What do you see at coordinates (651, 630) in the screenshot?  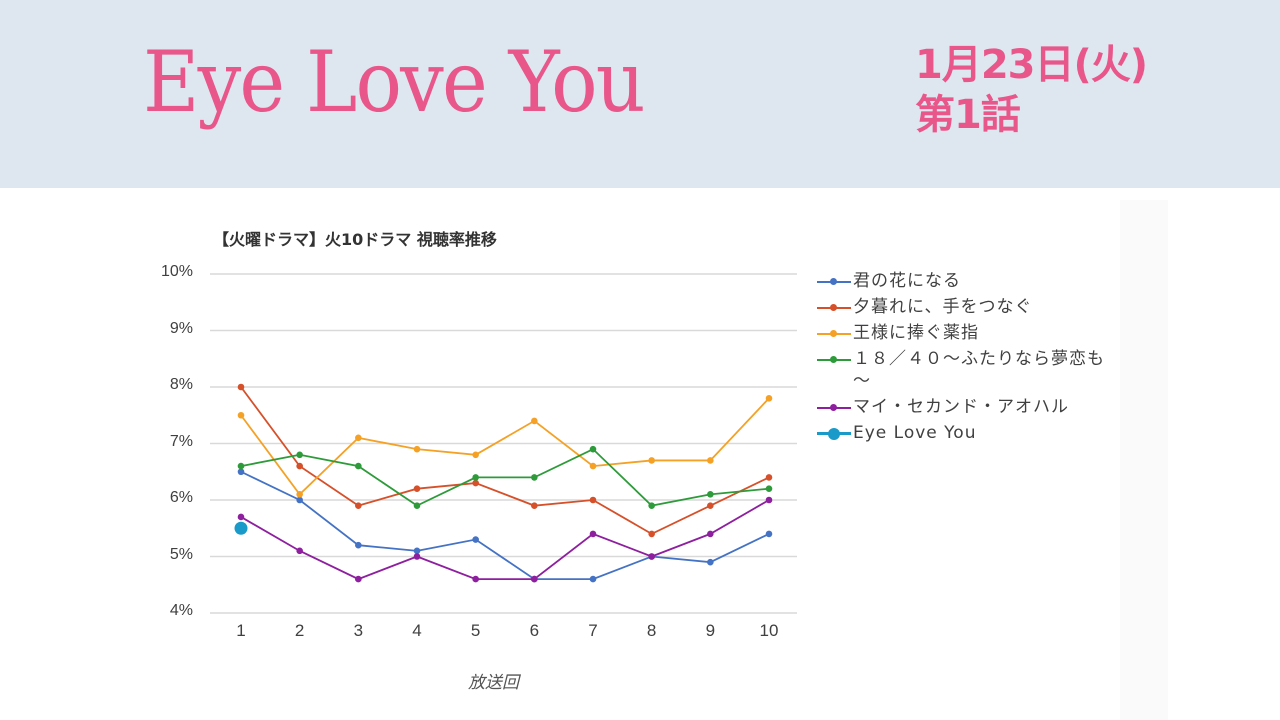 I see `x-tick-label: 8` at bounding box center [651, 630].